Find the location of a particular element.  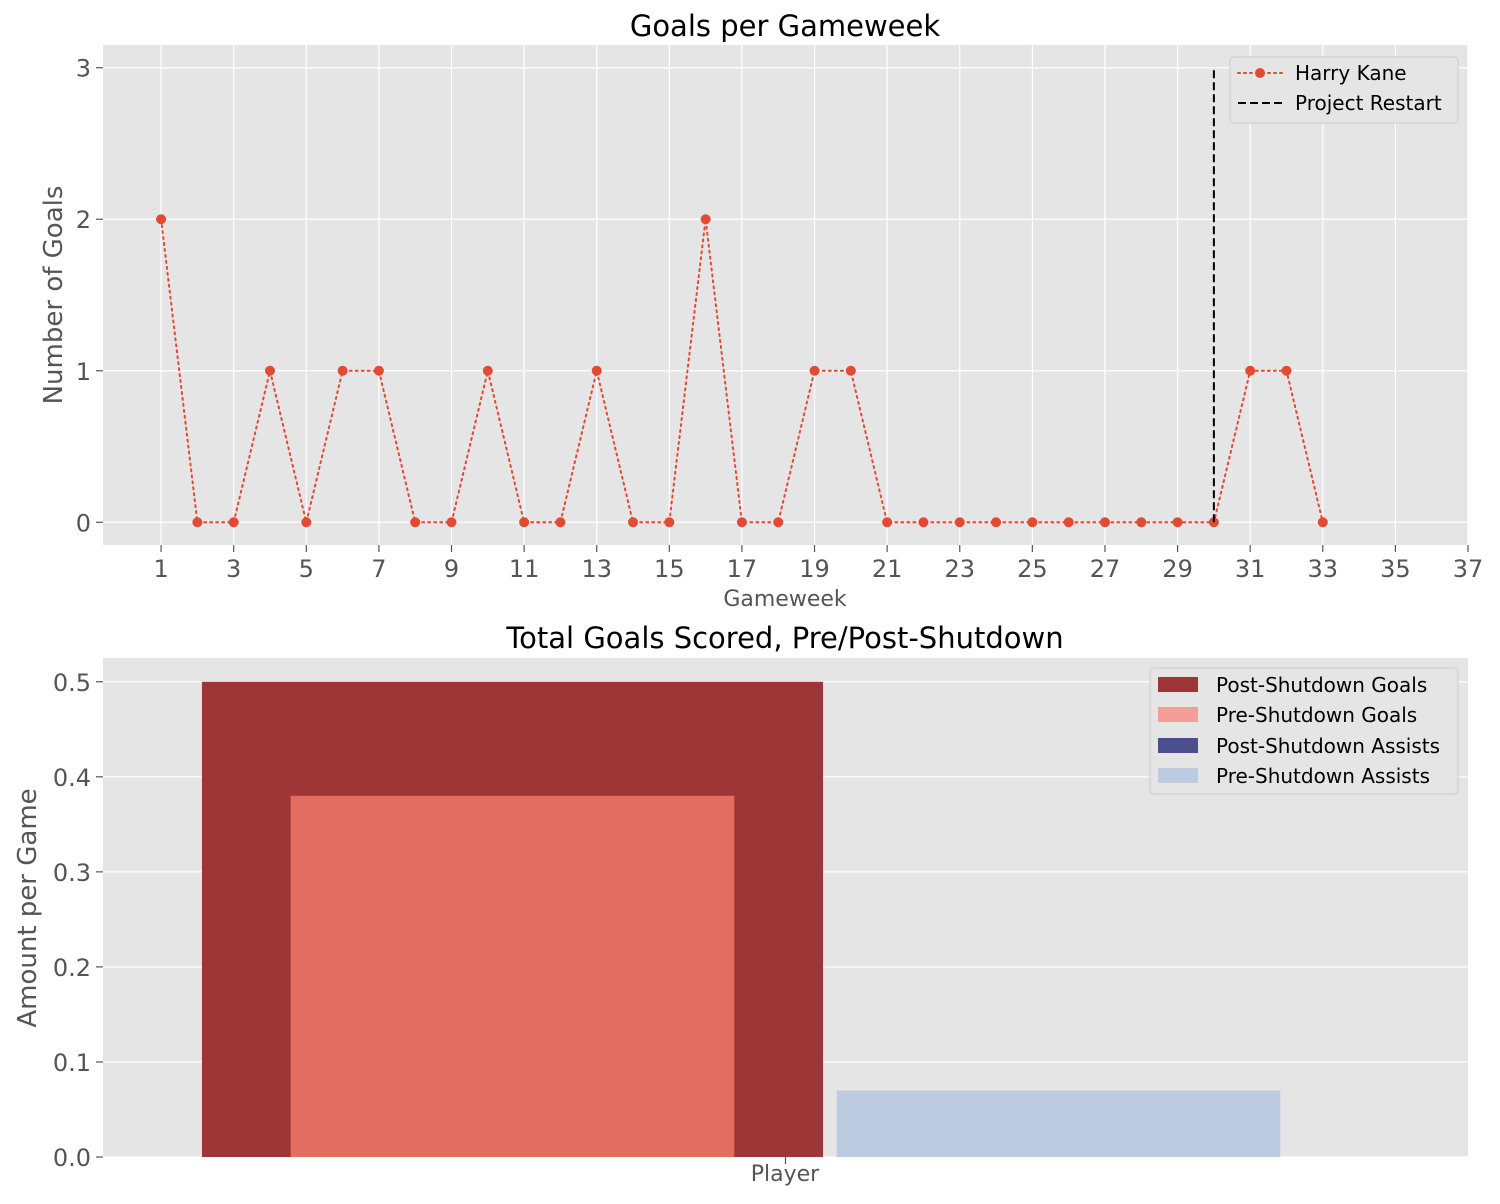

x-tick-label: 29 is located at coordinates (1177, 569).